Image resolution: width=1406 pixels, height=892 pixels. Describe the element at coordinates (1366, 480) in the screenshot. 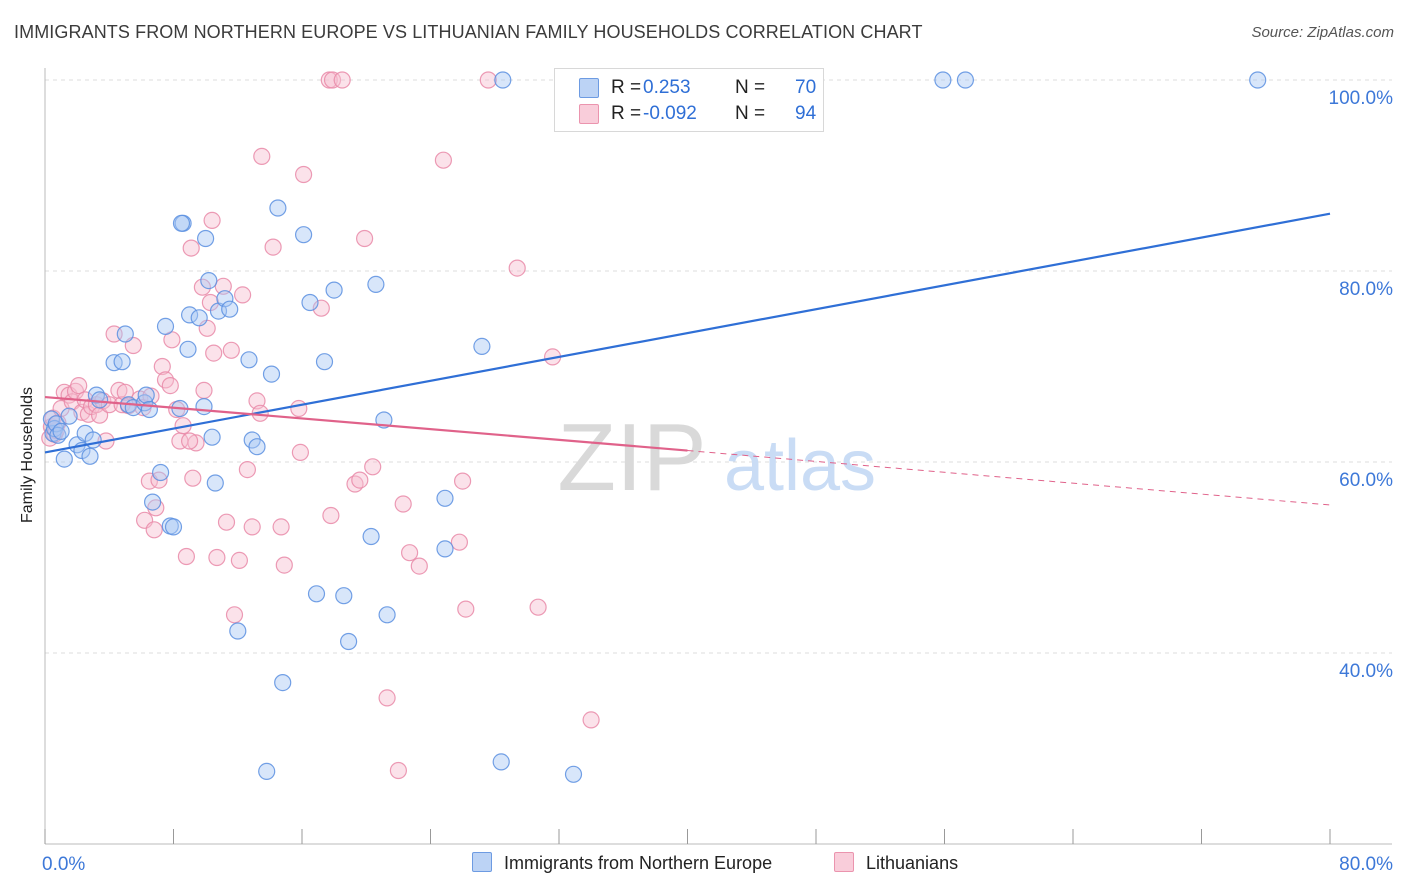

I see `y-tick-label: 60.0%` at that location.